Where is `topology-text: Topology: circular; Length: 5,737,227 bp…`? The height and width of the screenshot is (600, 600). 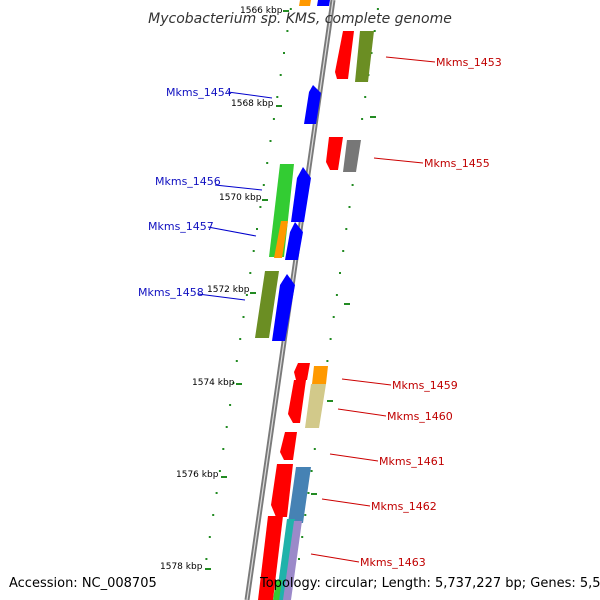 topology-text: Topology: circular; Length: 5,737,227 bp… is located at coordinates (429, 583).